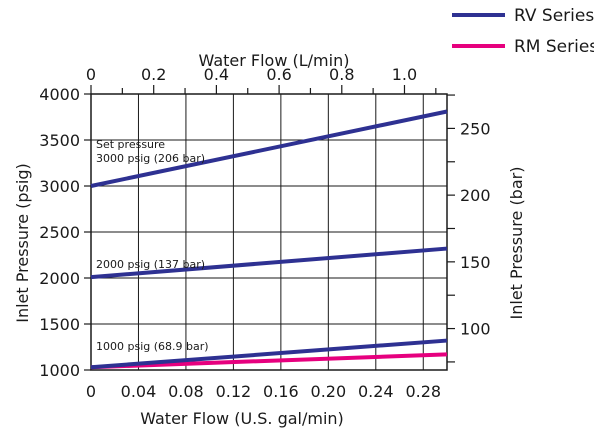  Describe the element at coordinates (475, 195) in the screenshot. I see `y-right-tick-label: 200` at that location.